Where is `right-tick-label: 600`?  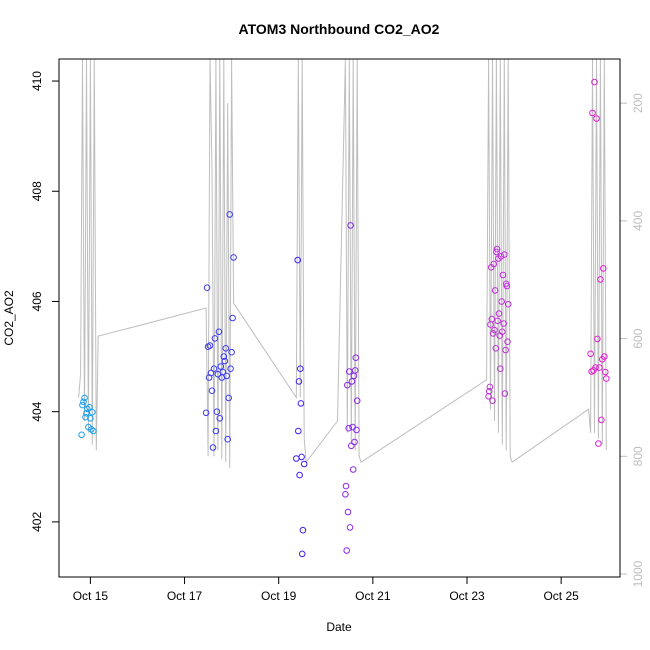 right-tick-label: 600 is located at coordinates (638, 338).